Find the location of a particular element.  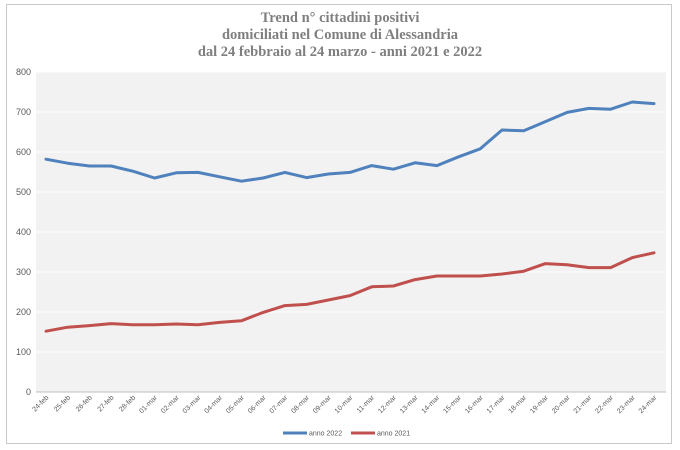

x-tick-label-26-feb: 26-feb is located at coordinates (84, 403).